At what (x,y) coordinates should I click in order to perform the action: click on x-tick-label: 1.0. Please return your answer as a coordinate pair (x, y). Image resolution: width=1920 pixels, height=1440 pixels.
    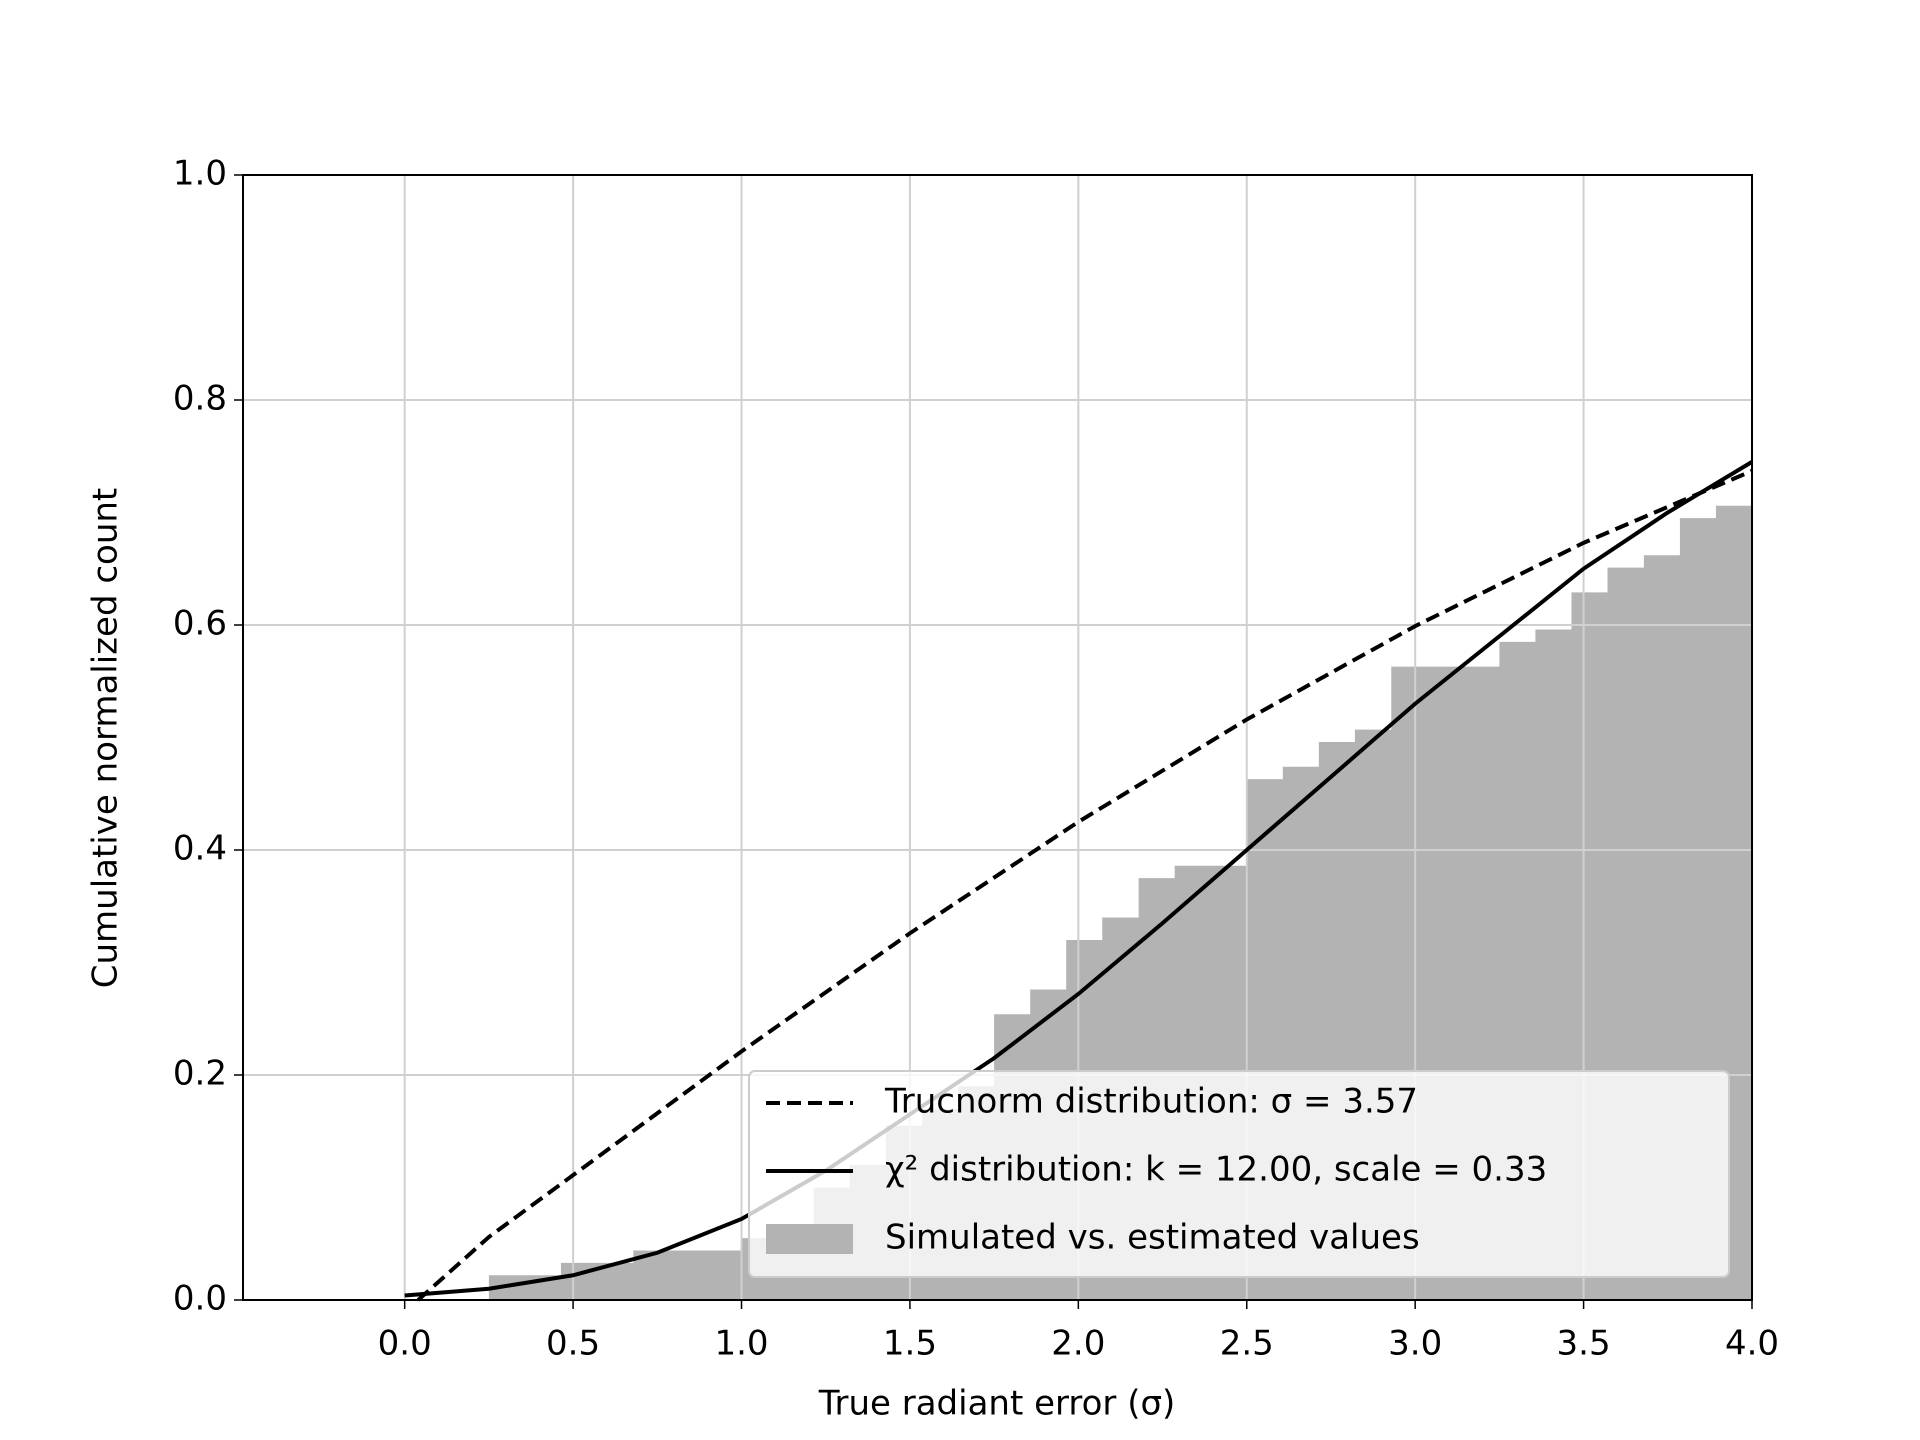
    Looking at the image, I should click on (741, 1344).